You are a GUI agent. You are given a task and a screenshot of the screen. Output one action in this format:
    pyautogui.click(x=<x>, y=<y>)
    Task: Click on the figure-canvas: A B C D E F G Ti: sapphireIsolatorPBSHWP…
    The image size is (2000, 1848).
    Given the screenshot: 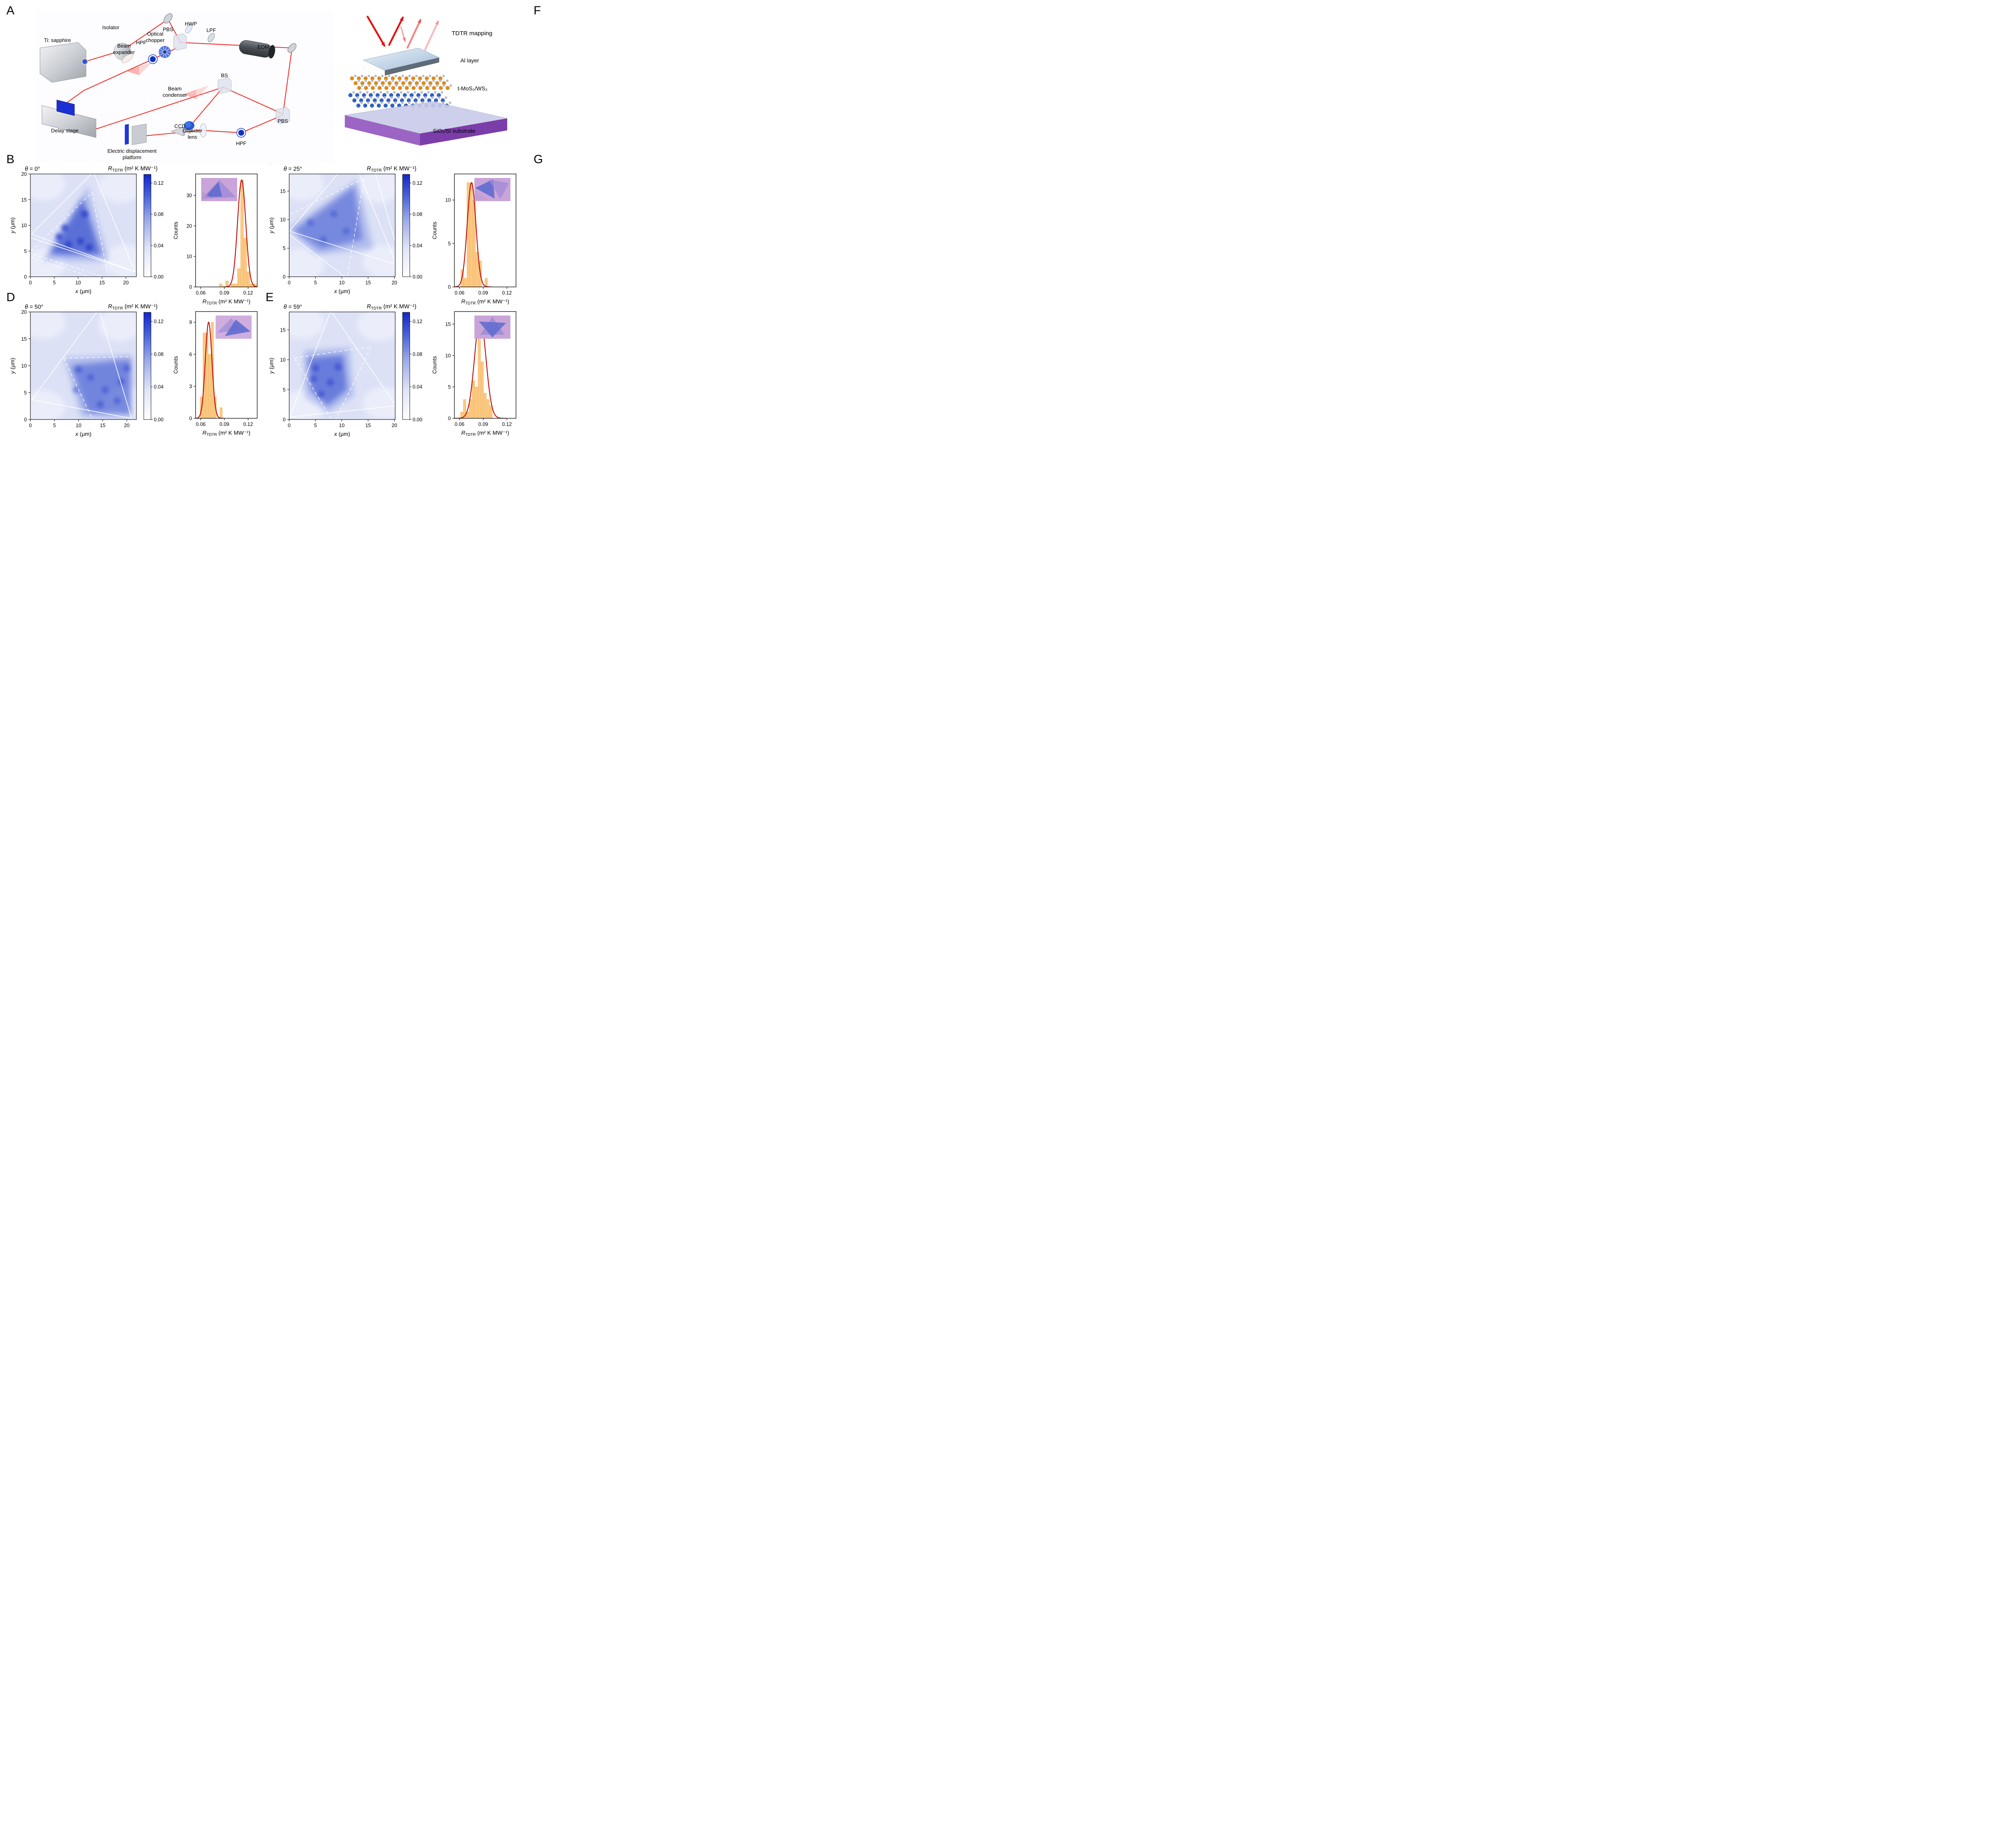 What is the action you would take?
    pyautogui.click(x=353, y=232)
    